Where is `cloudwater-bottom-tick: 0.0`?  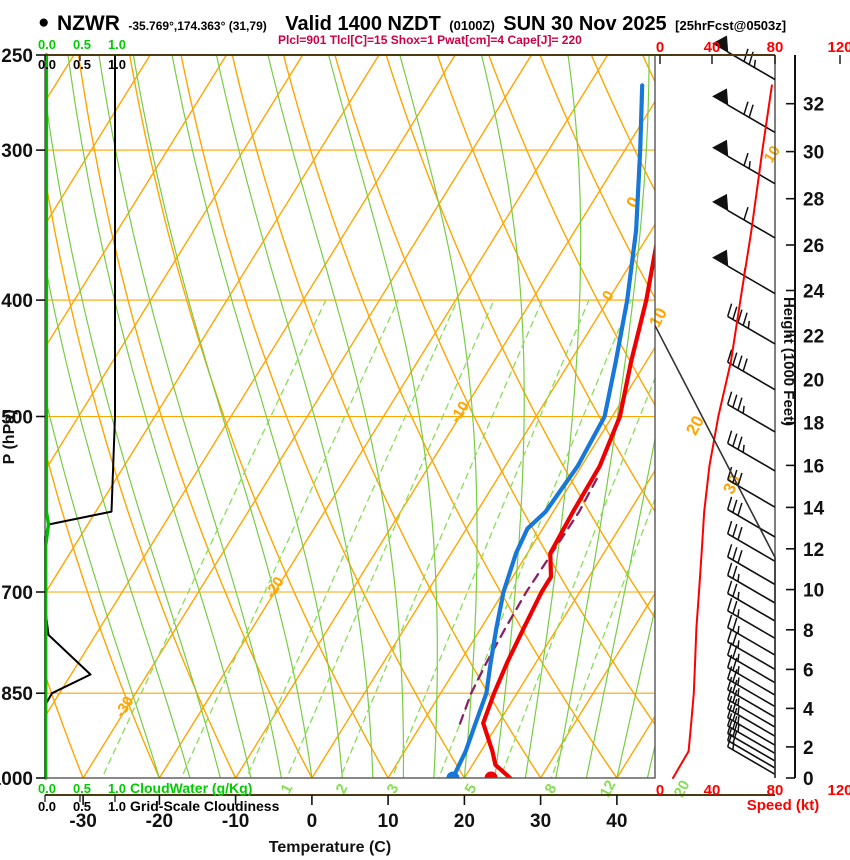 cloudwater-bottom-tick: 0.0 is located at coordinates (47, 788).